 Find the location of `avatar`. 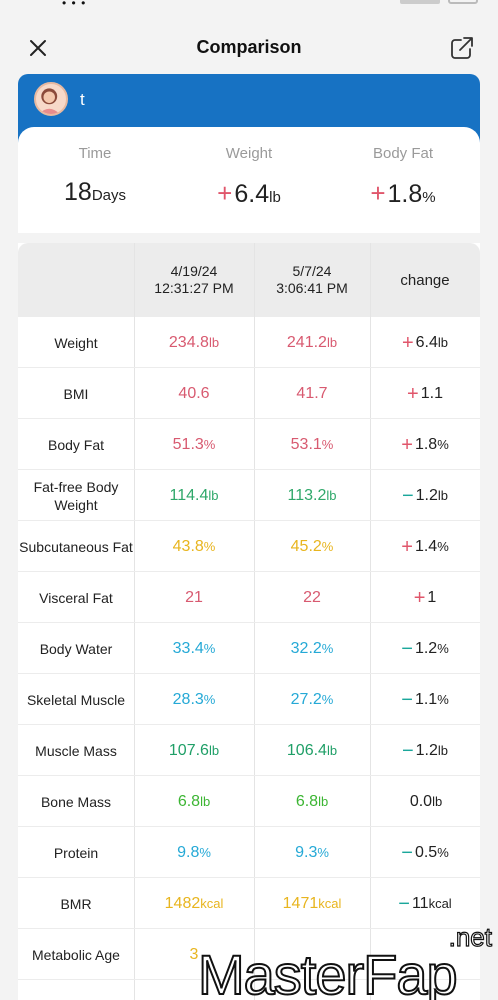

avatar is located at coordinates (51, 99).